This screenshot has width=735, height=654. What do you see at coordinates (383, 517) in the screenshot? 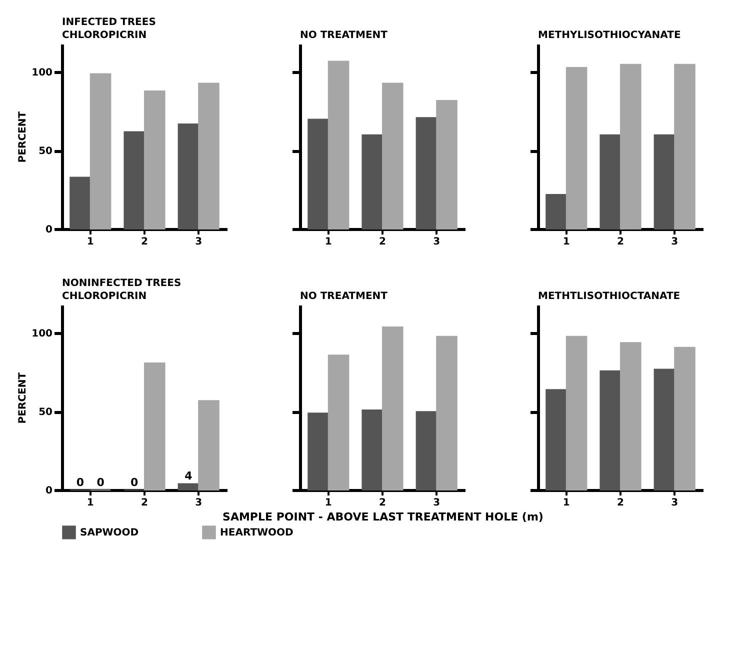
I see `x-axis-title: SAMPLE POINT - ABOVE LAST TREATMENT HOLE (m)` at bounding box center [383, 517].